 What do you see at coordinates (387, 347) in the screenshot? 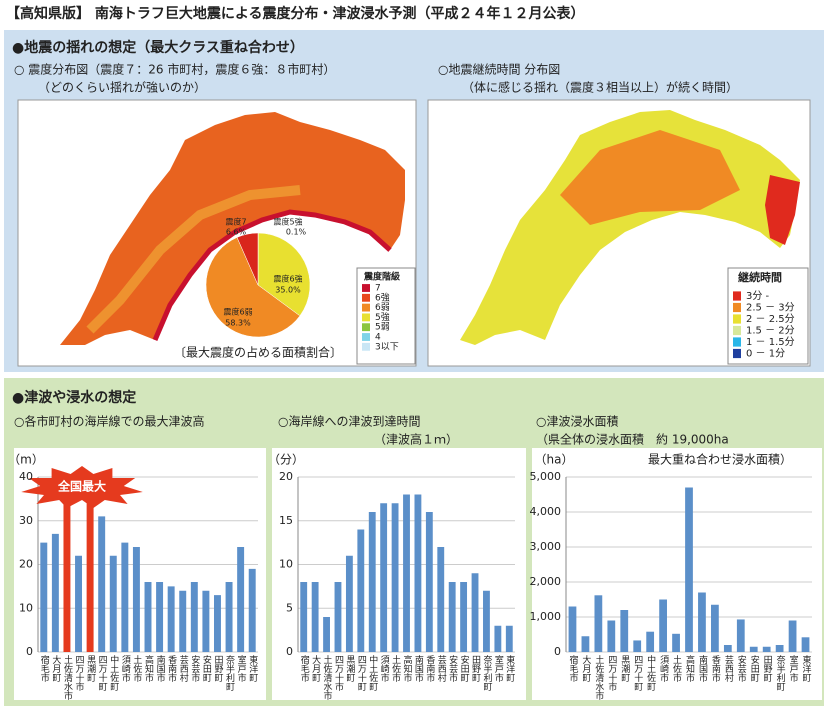
I see `legend-label: 3以下` at bounding box center [387, 347].